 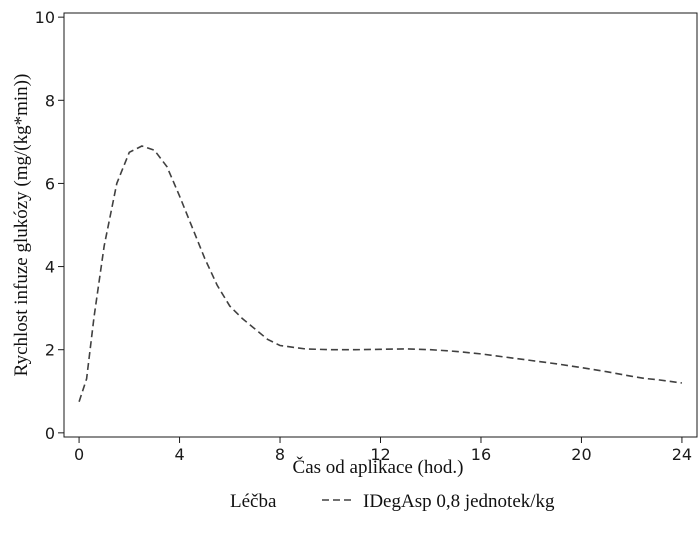 I want to click on y-axis: 0 2 4 6 8 10, so click(x=49, y=225).